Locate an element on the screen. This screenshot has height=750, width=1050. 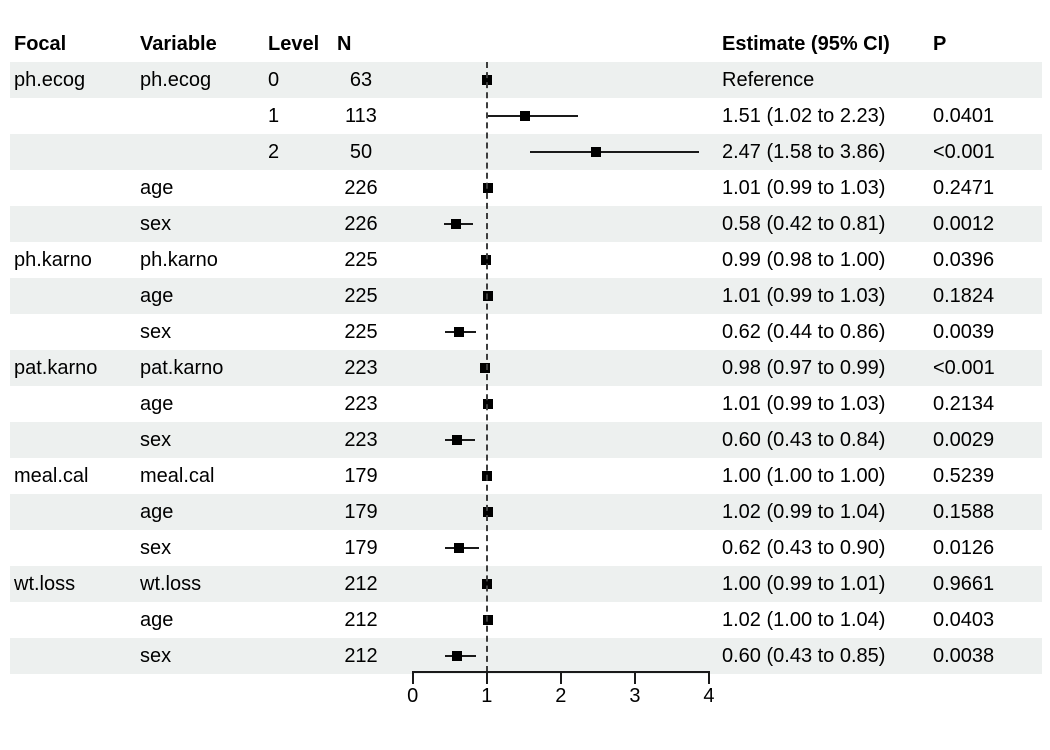
row-estimate-ci-value: 0.60 (0.43 to 0.84) is located at coordinates (804, 440).